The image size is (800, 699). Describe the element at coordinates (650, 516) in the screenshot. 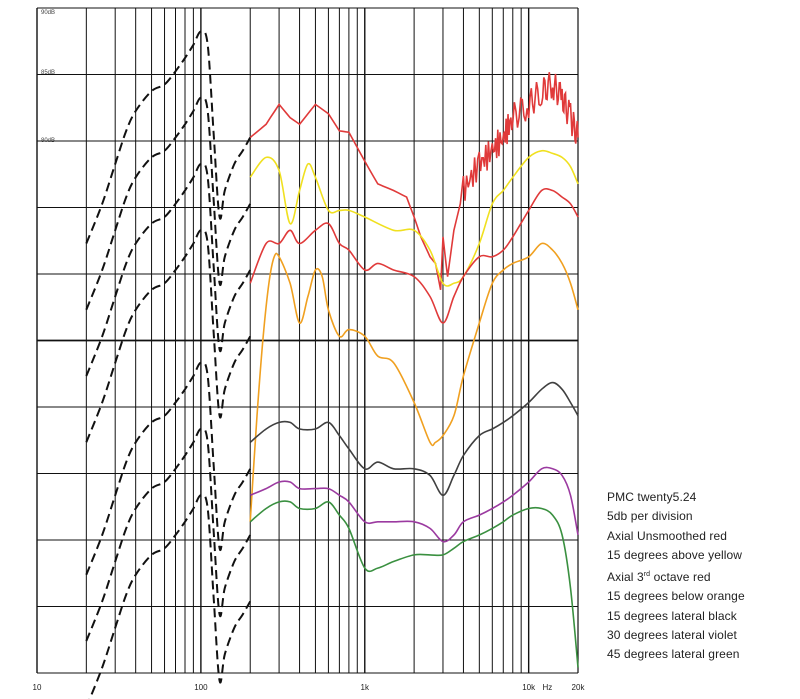

I see `legend-scale: 5db per division` at that location.